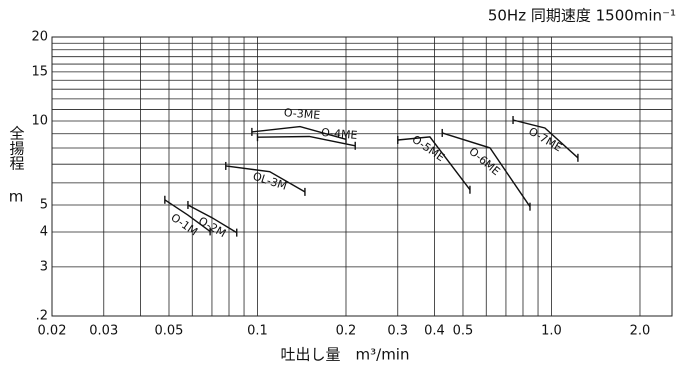  I want to click on y-axis-unit: m, so click(16, 197).